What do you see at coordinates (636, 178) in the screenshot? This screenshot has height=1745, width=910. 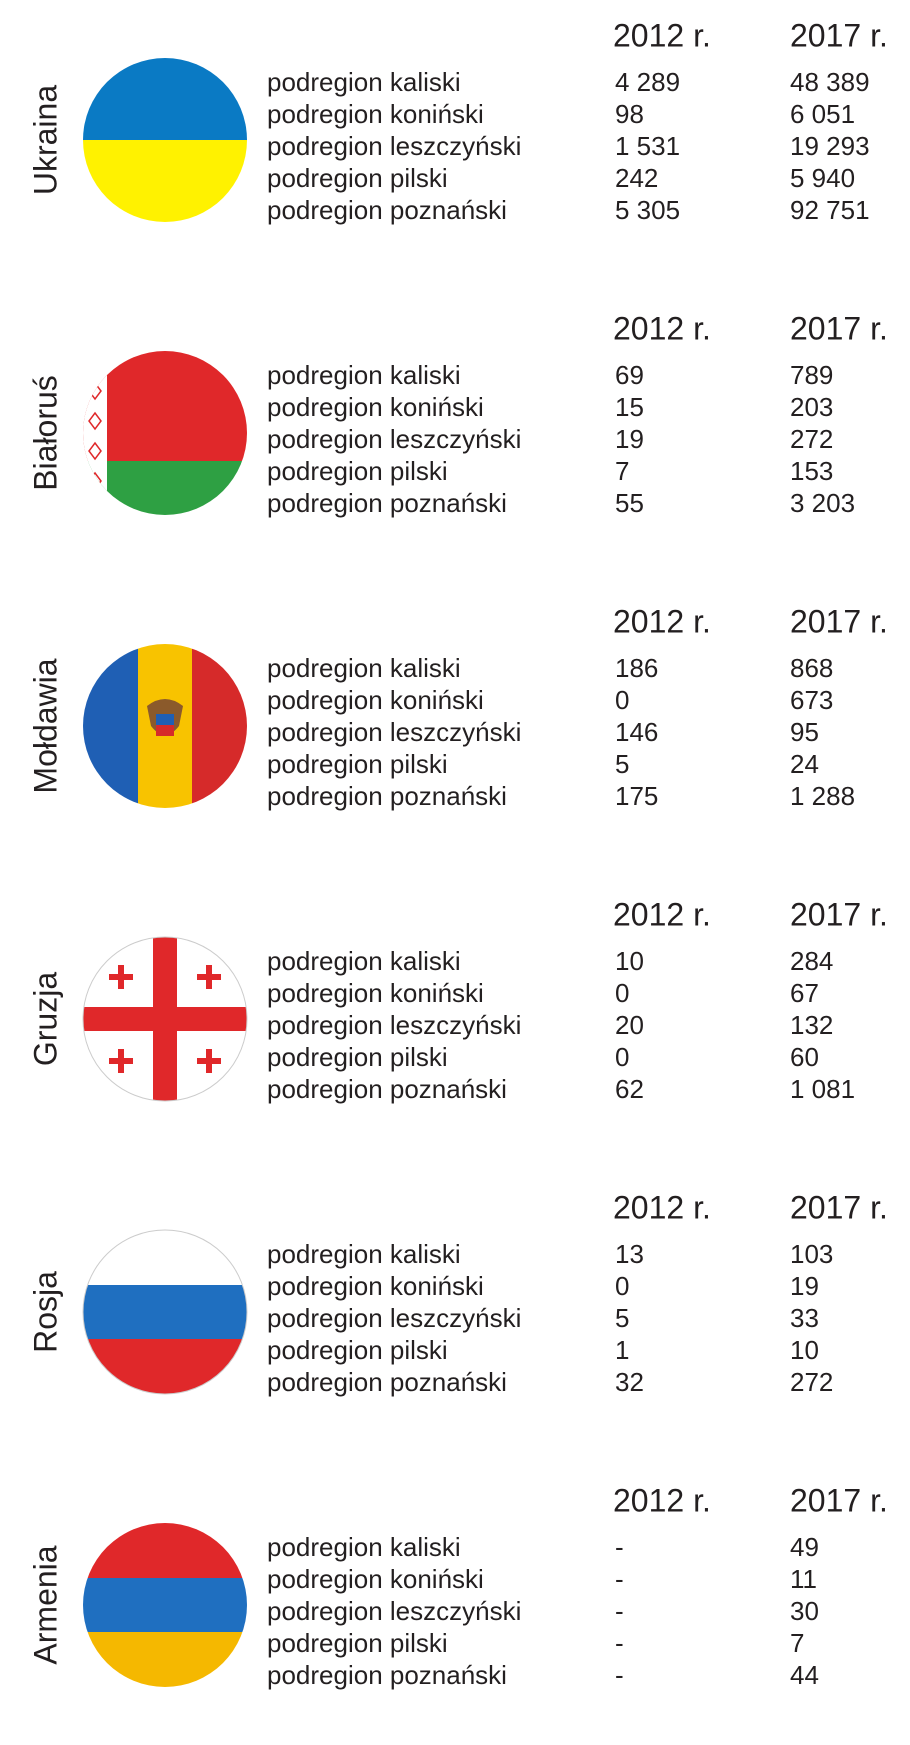 I see `value-2012: 242` at bounding box center [636, 178].